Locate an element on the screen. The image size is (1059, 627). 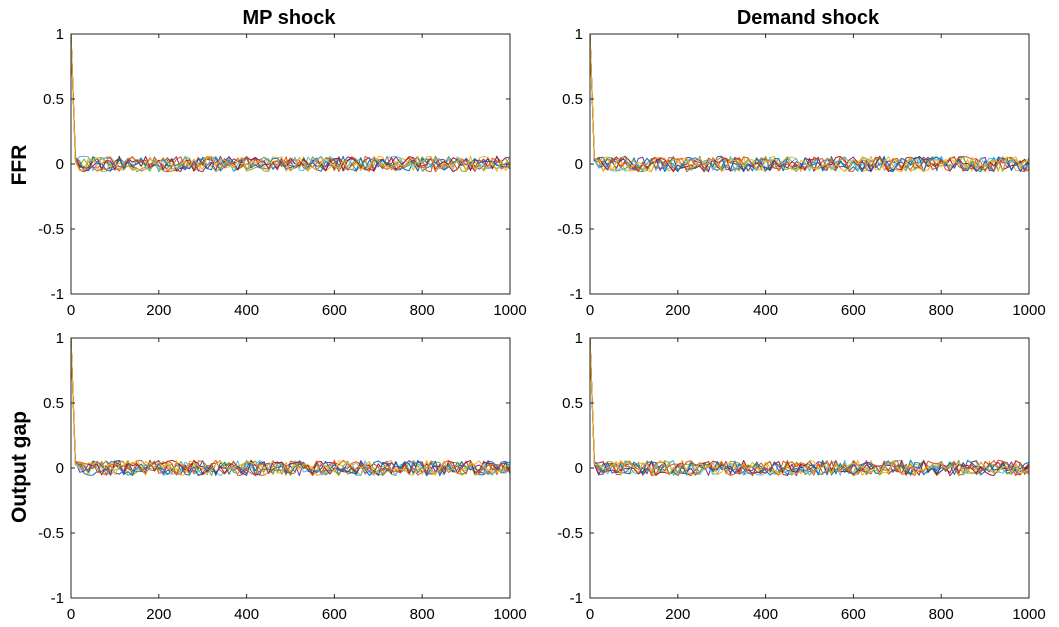
row-label-output-gap: Output gap is located at coordinates (19, 467).